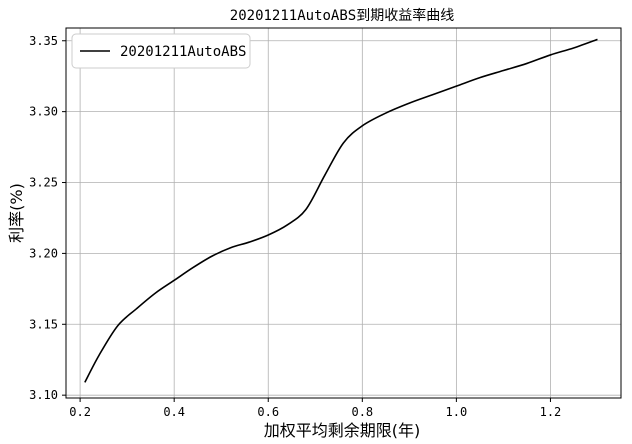 The height and width of the screenshot is (444, 632). I want to click on y-tick-label: 3.30, so click(43, 112).